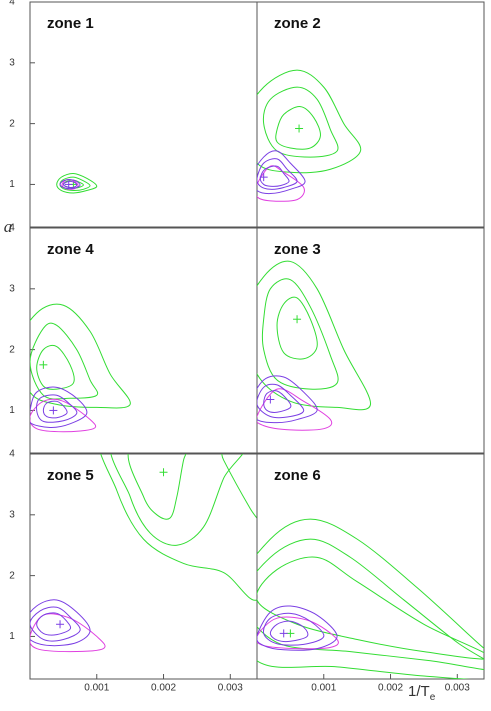  What do you see at coordinates (297, 249) in the screenshot?
I see `panel-title: zone 3` at bounding box center [297, 249].